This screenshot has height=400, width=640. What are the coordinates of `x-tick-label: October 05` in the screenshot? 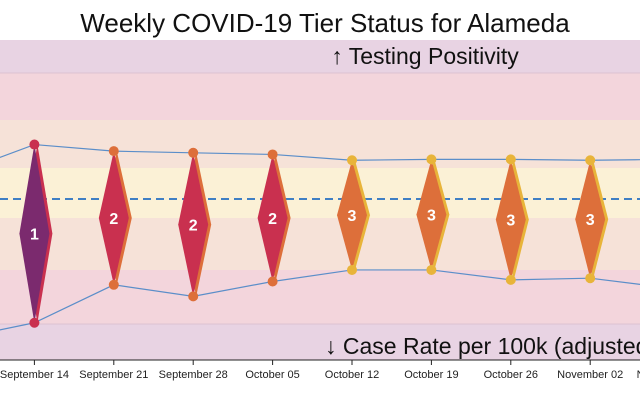 It's located at (272, 375).